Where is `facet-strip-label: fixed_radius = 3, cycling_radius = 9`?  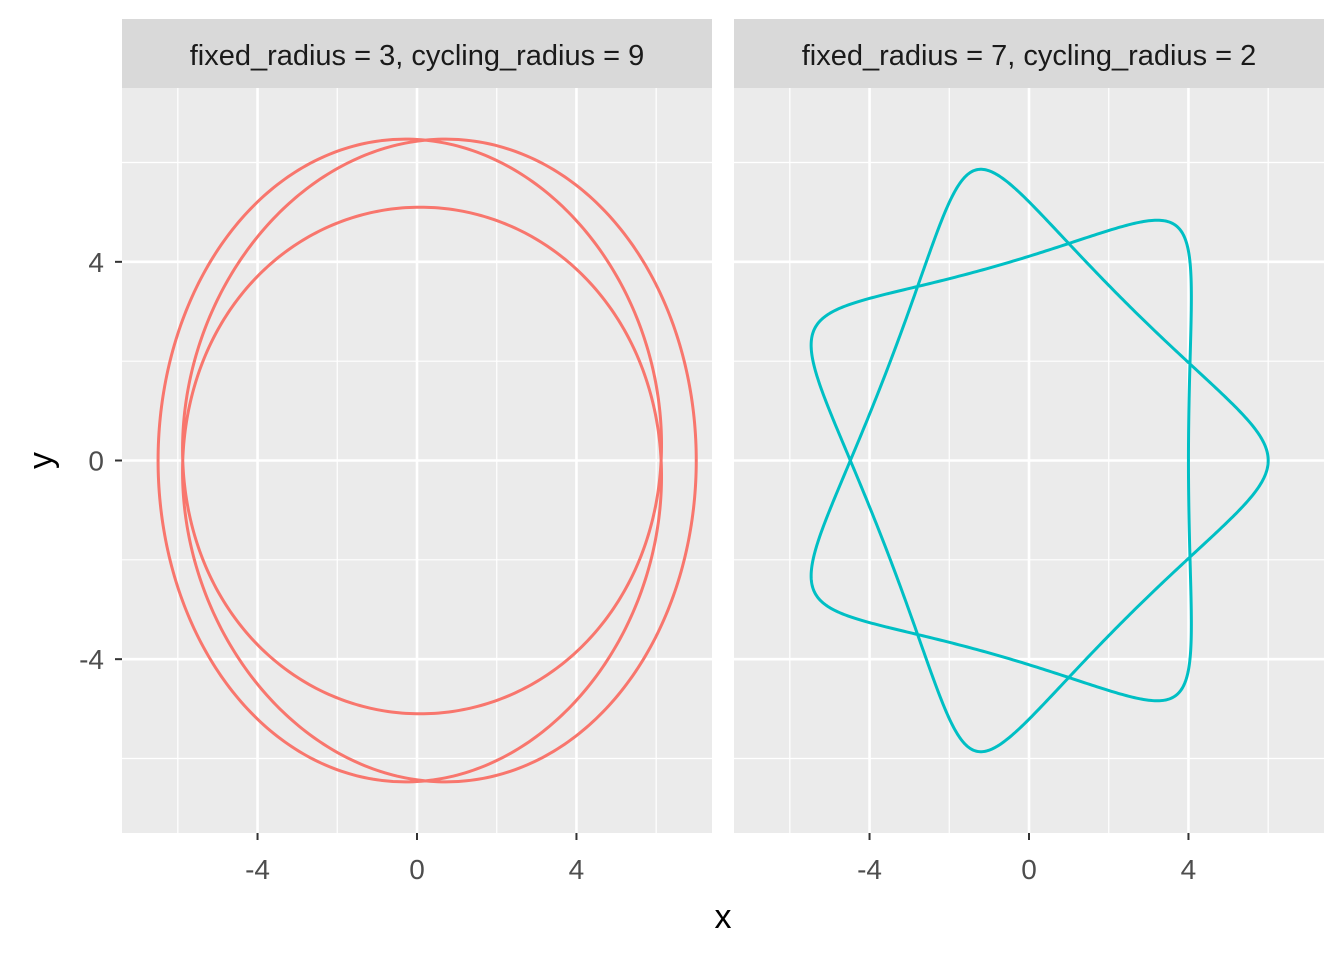
facet-strip-label: fixed_radius = 3, cycling_radius = 9 is located at coordinates (417, 56).